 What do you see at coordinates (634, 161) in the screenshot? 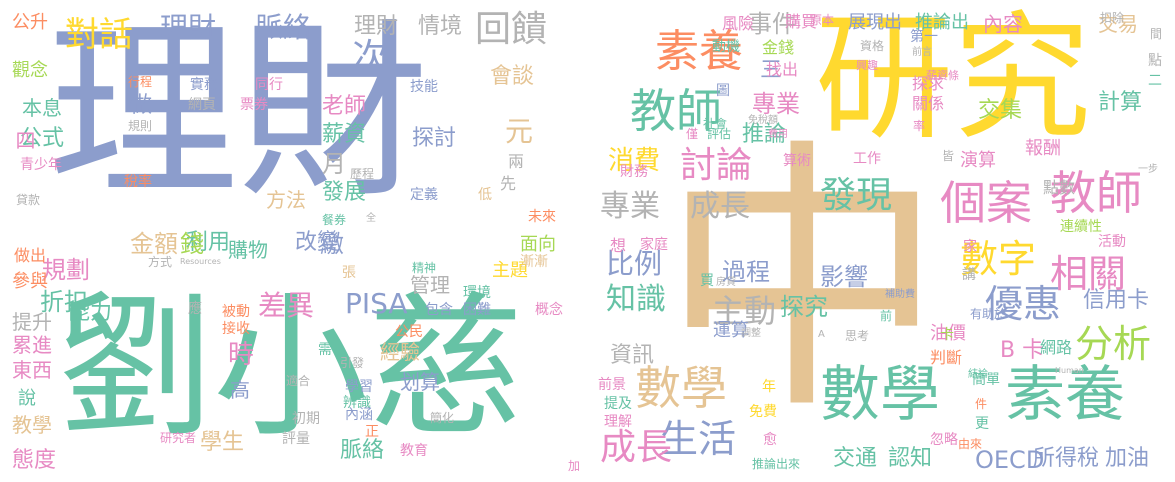
I see `word-25: 消費` at bounding box center [634, 161].